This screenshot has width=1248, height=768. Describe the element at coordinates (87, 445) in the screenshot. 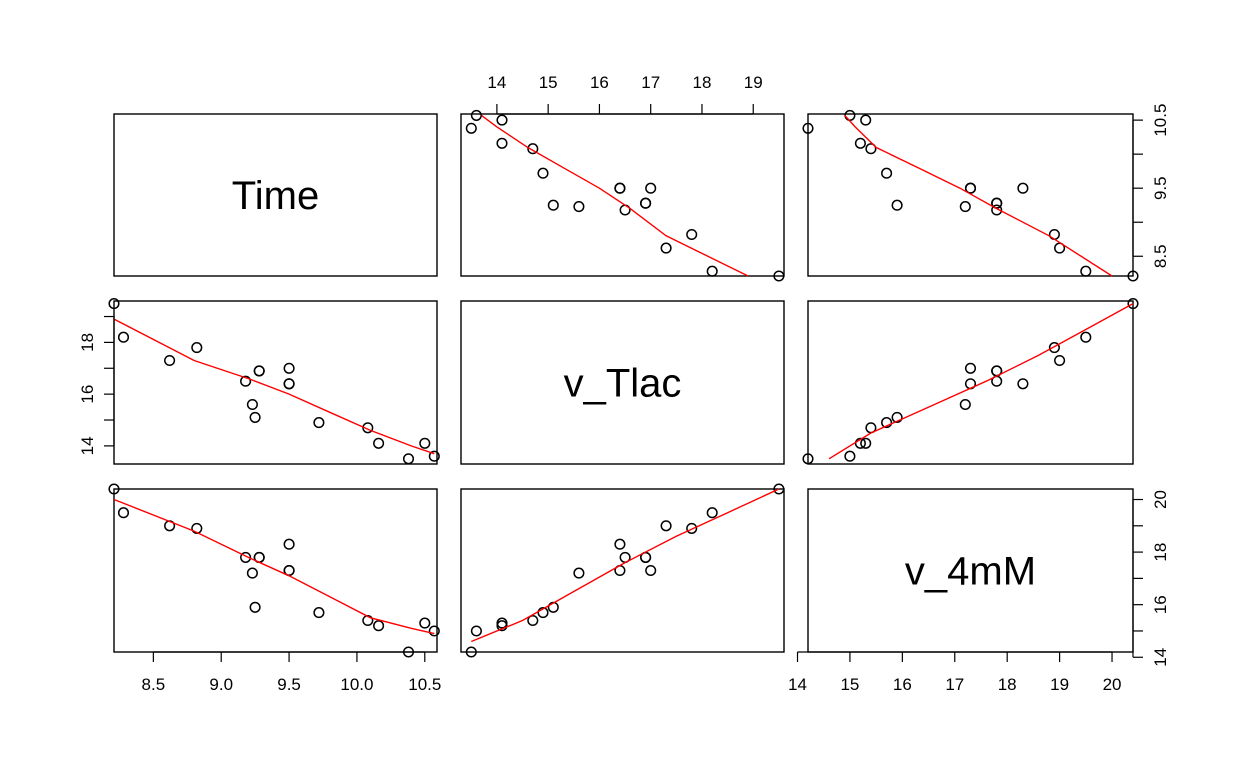

I see `left-axis-v-tlac-tick-label-6: 14` at that location.